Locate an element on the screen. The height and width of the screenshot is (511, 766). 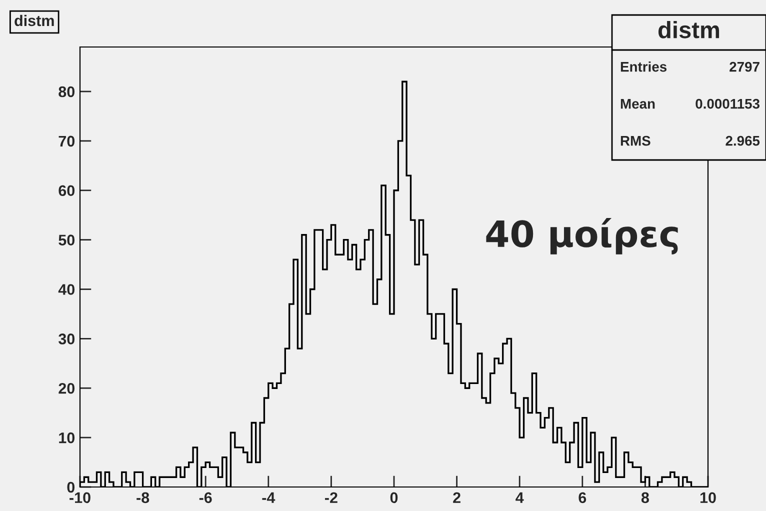
x-tick-label: -6 is located at coordinates (205, 498).